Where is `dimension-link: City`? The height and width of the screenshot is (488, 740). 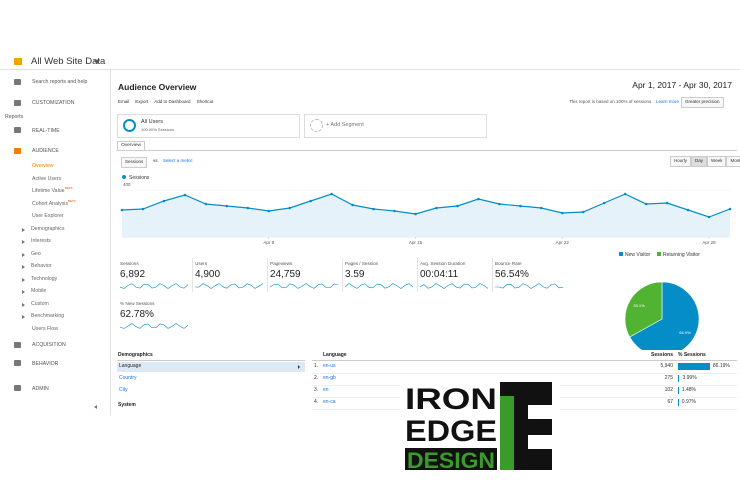 dimension-link: City is located at coordinates (123, 390).